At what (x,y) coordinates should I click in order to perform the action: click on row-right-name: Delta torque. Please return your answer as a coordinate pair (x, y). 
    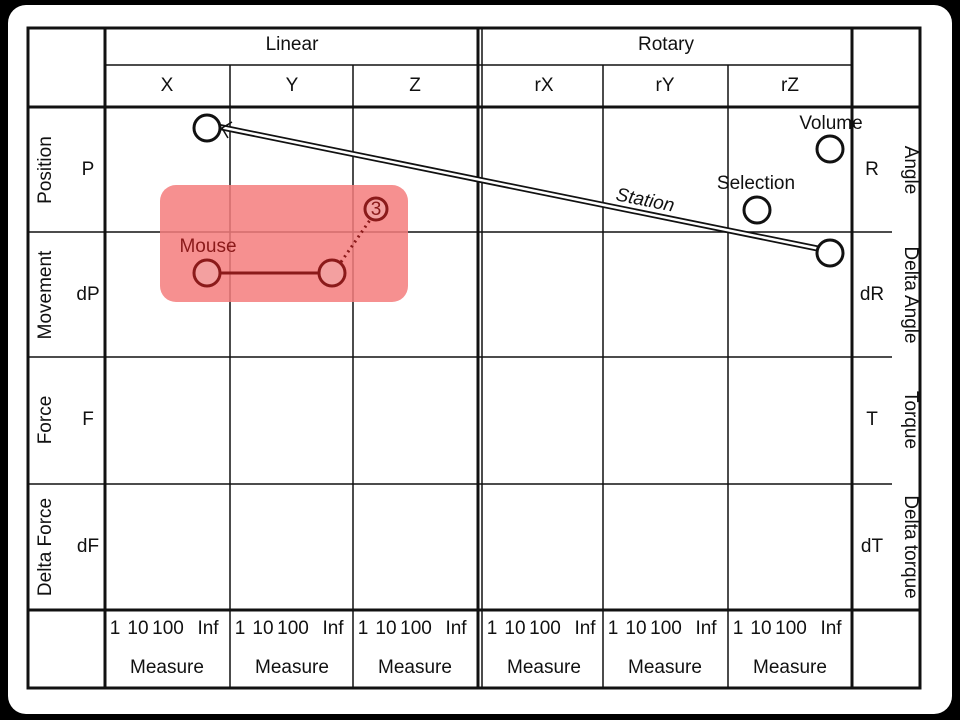
    Looking at the image, I should click on (910, 547).